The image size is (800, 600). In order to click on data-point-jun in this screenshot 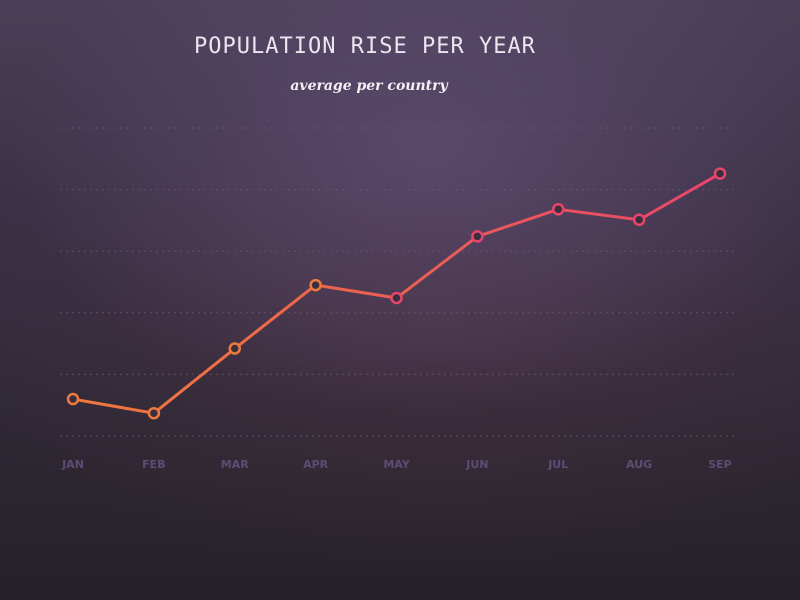, I will do `click(477, 236)`.